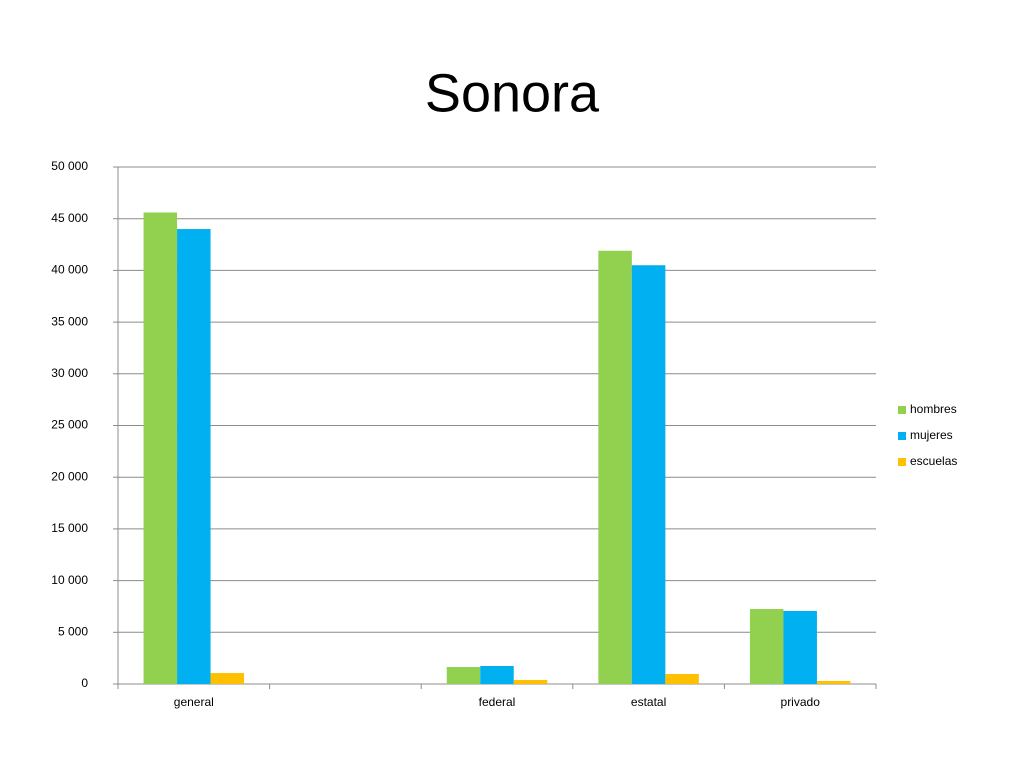 This screenshot has width=1024, height=773. I want to click on y-tick-label: 5 000, so click(73, 631).